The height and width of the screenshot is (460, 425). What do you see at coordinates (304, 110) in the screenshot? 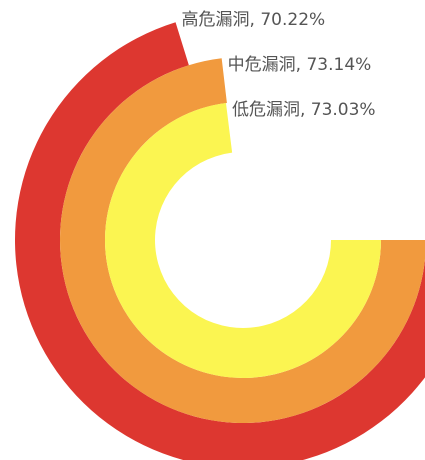
I see `data-label: 低危漏洞, 73.03%` at bounding box center [304, 110].